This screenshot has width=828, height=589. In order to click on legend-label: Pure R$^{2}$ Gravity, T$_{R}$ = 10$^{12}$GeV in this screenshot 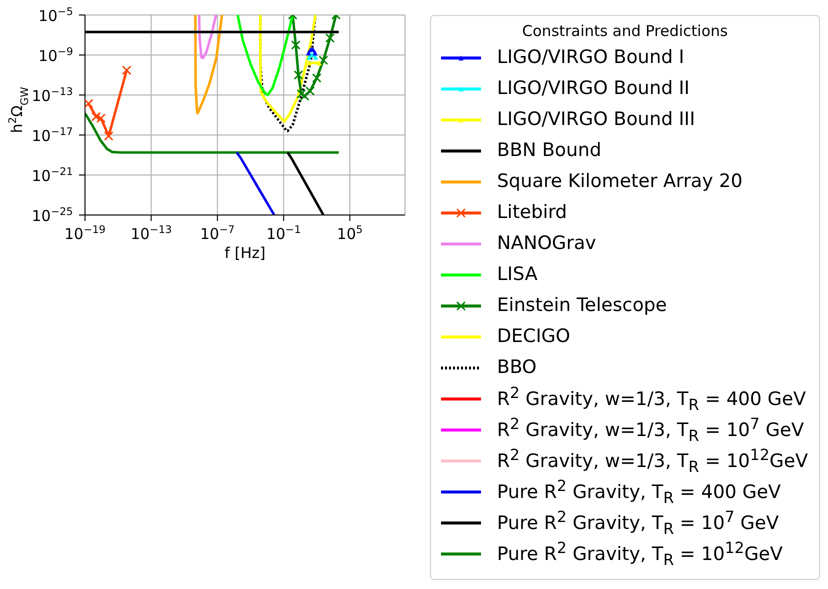, I will do `click(640, 553)`.